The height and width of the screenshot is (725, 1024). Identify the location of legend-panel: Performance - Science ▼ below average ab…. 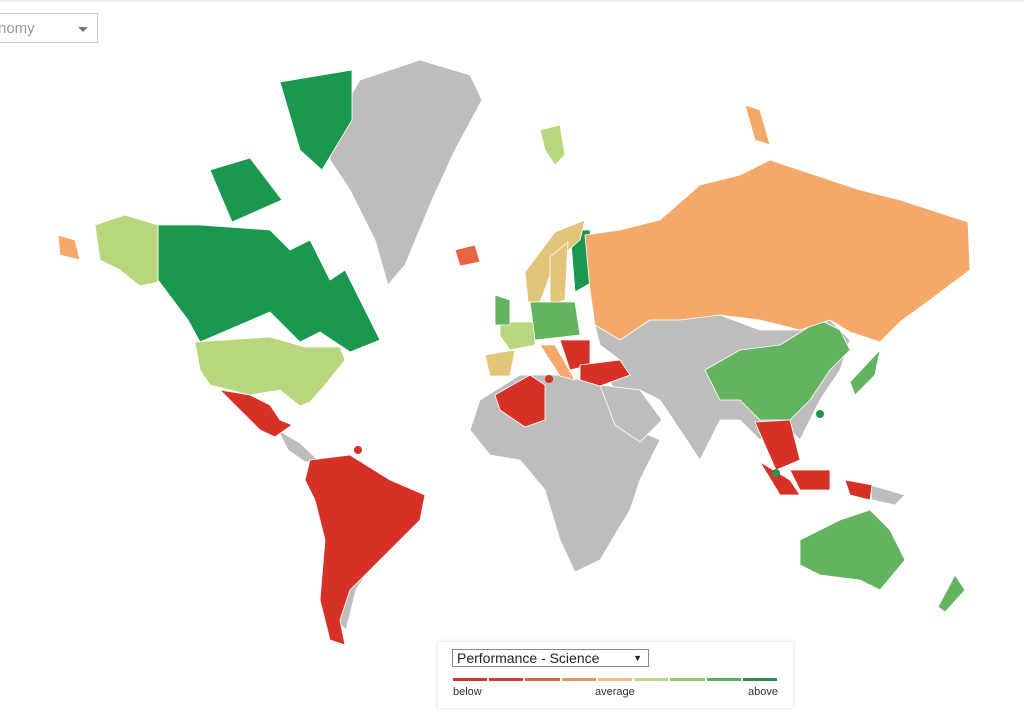
(615, 675).